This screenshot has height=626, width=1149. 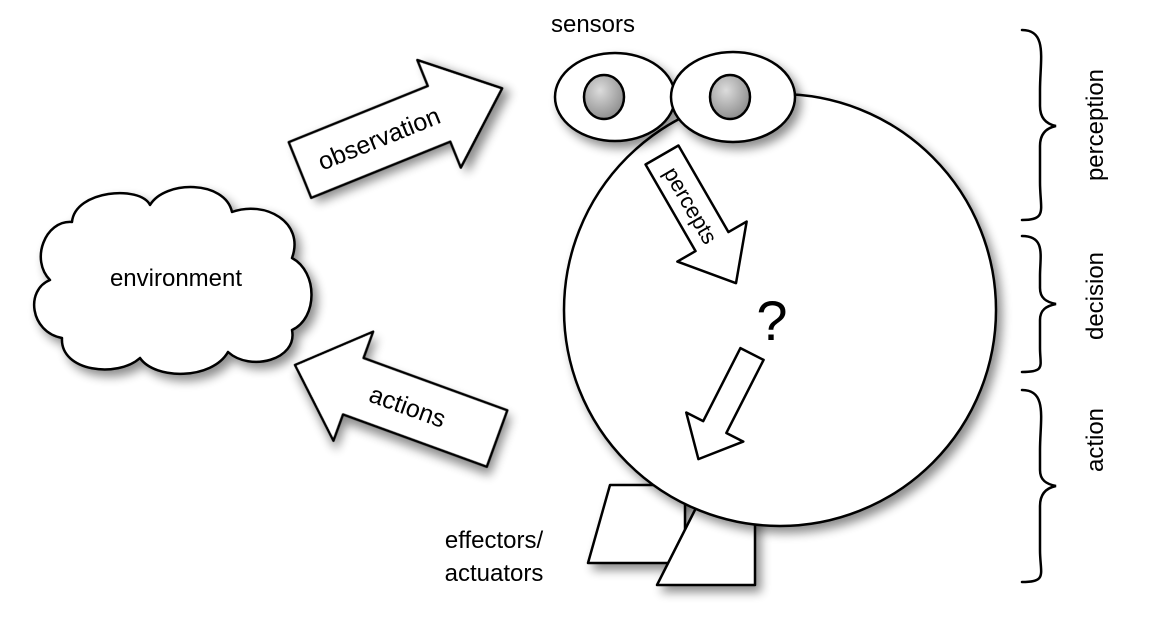 What do you see at coordinates (696, 214) in the screenshot?
I see `percepts-arrow` at bounding box center [696, 214].